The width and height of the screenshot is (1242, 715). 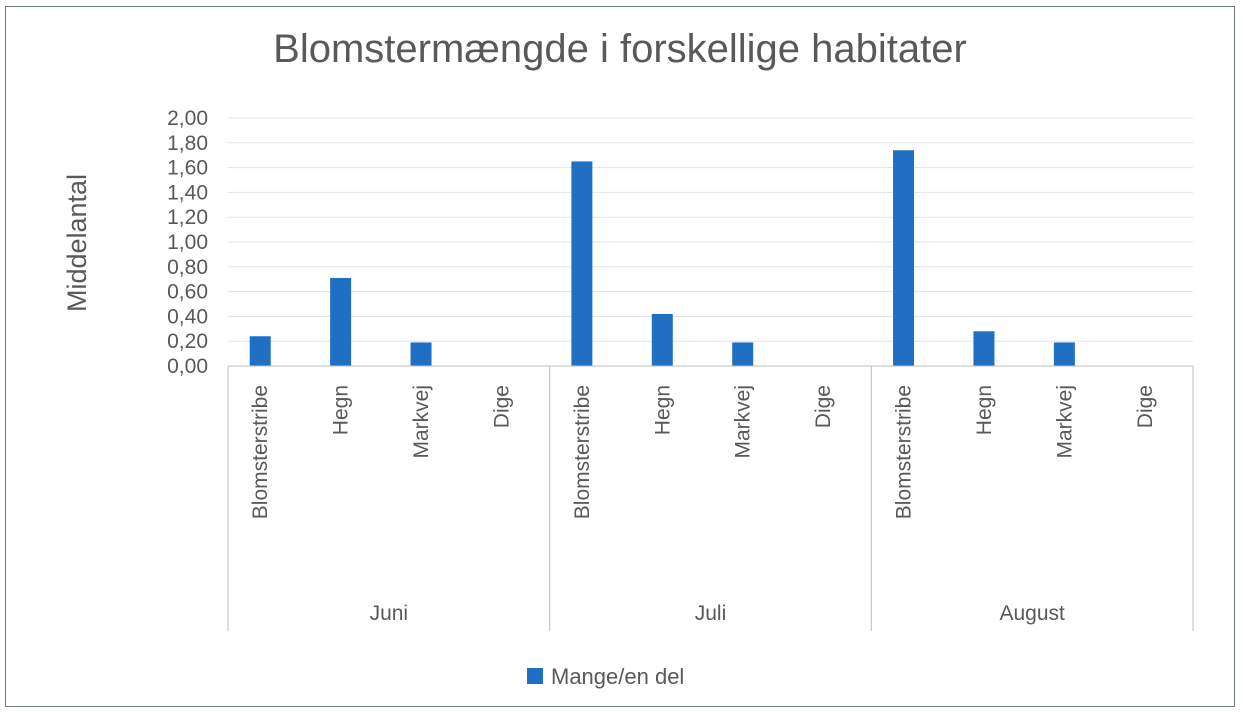 What do you see at coordinates (187, 341) in the screenshot?
I see `y-tick-label: 0,20` at bounding box center [187, 341].